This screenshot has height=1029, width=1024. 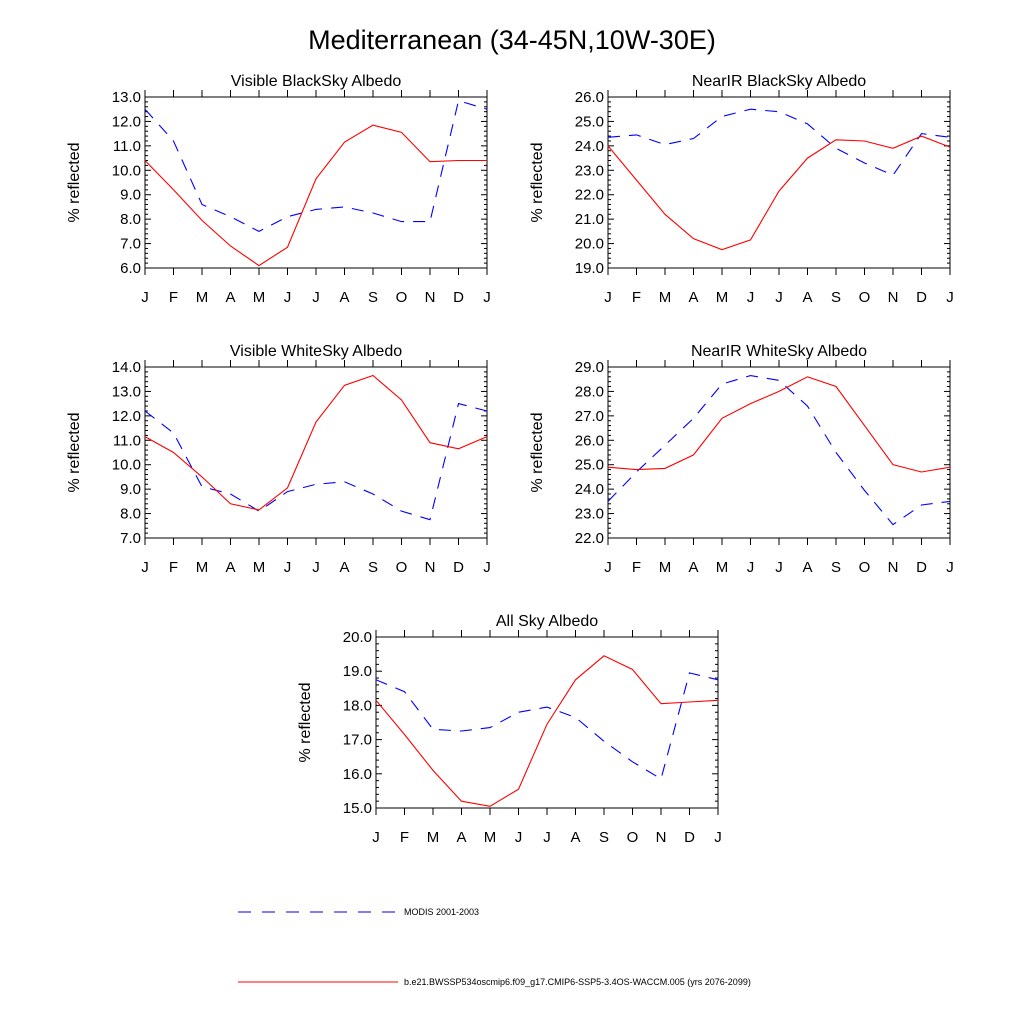 What do you see at coordinates (357, 740) in the screenshot?
I see `y-tick-label: 17.0` at bounding box center [357, 740].